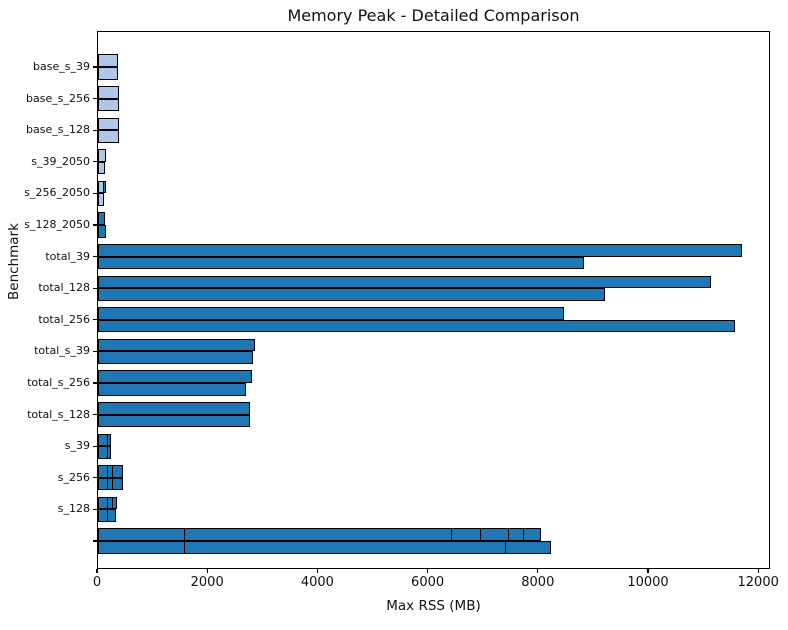  I want to click on bar-s_256_2050-bottom, so click(101, 199).